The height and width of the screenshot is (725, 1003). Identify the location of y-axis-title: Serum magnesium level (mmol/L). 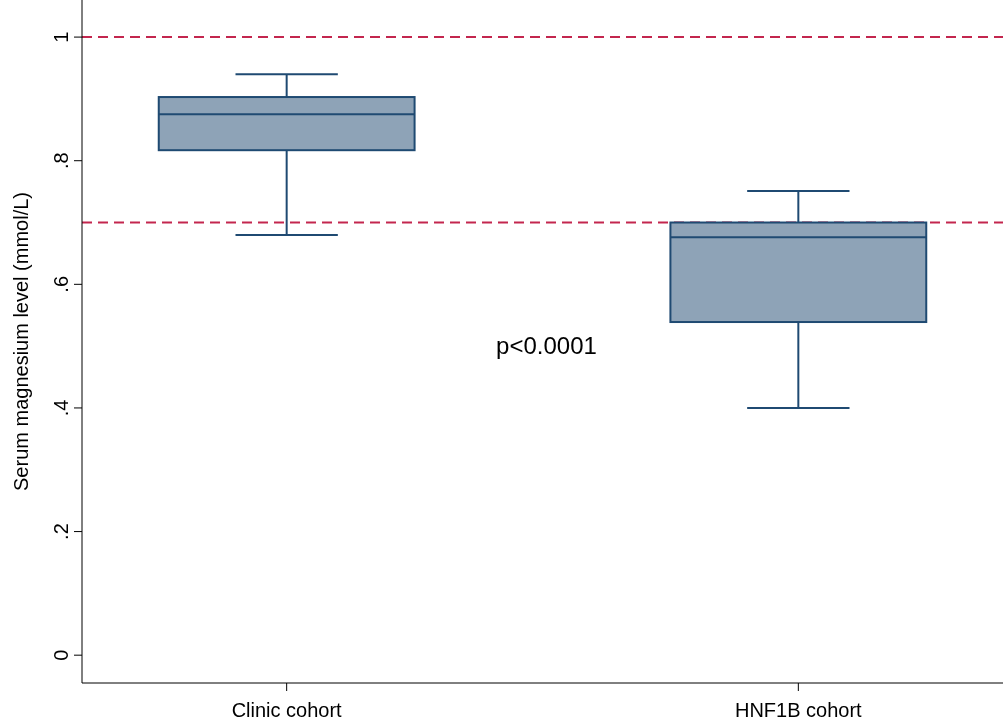
(21, 341).